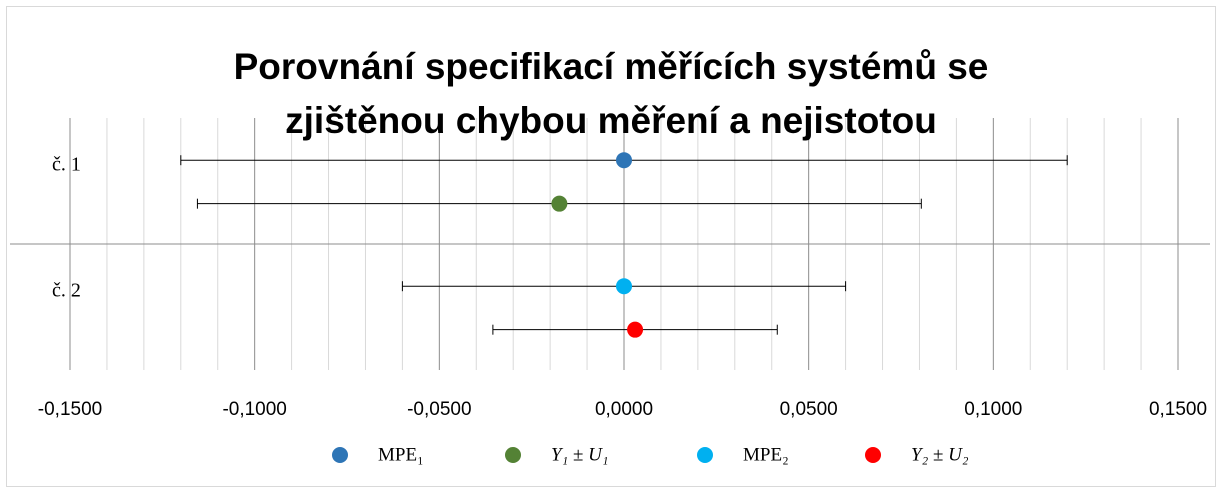 The width and height of the screenshot is (1222, 493). I want to click on x-tick-label: 0,1000, so click(993, 409).